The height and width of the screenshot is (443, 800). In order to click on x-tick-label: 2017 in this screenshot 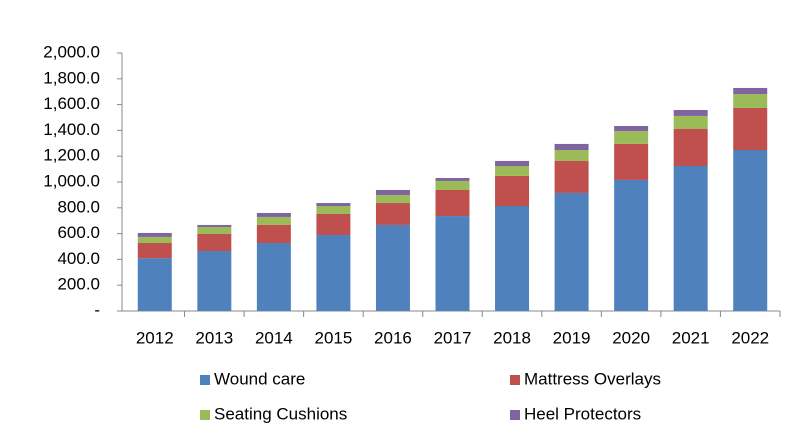, I will do `click(453, 337)`.